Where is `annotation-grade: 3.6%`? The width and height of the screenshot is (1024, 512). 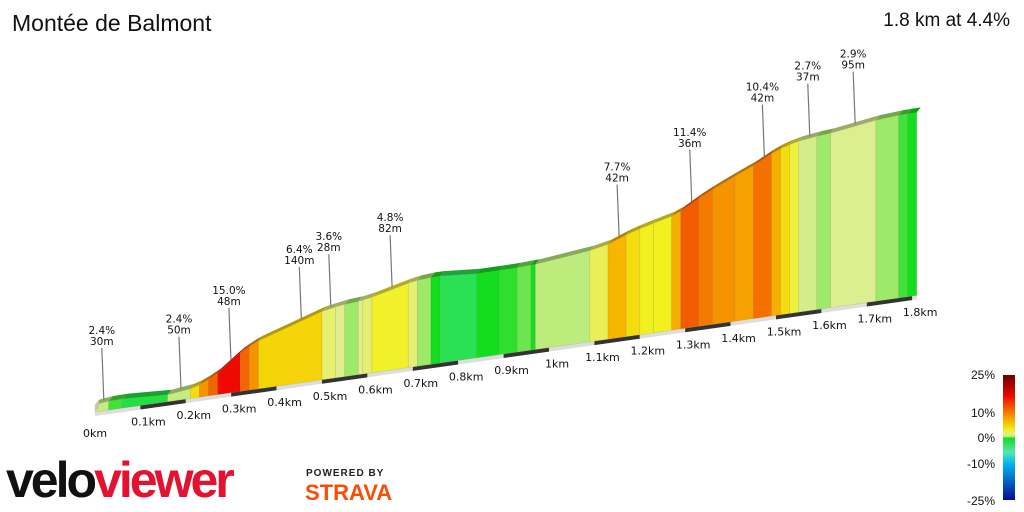 annotation-grade: 3.6% is located at coordinates (328, 237).